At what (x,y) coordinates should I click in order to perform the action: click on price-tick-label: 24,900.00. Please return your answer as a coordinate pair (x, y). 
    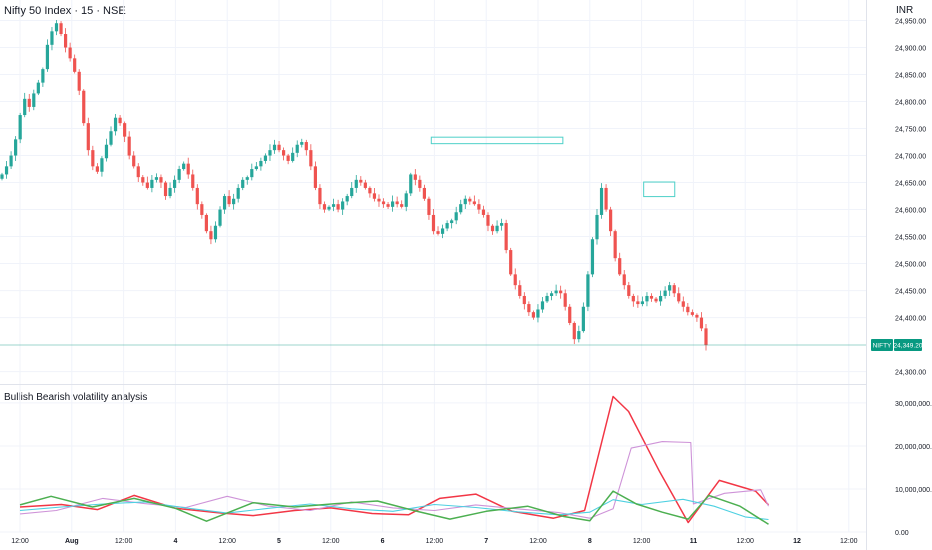
    Looking at the image, I should click on (910, 49).